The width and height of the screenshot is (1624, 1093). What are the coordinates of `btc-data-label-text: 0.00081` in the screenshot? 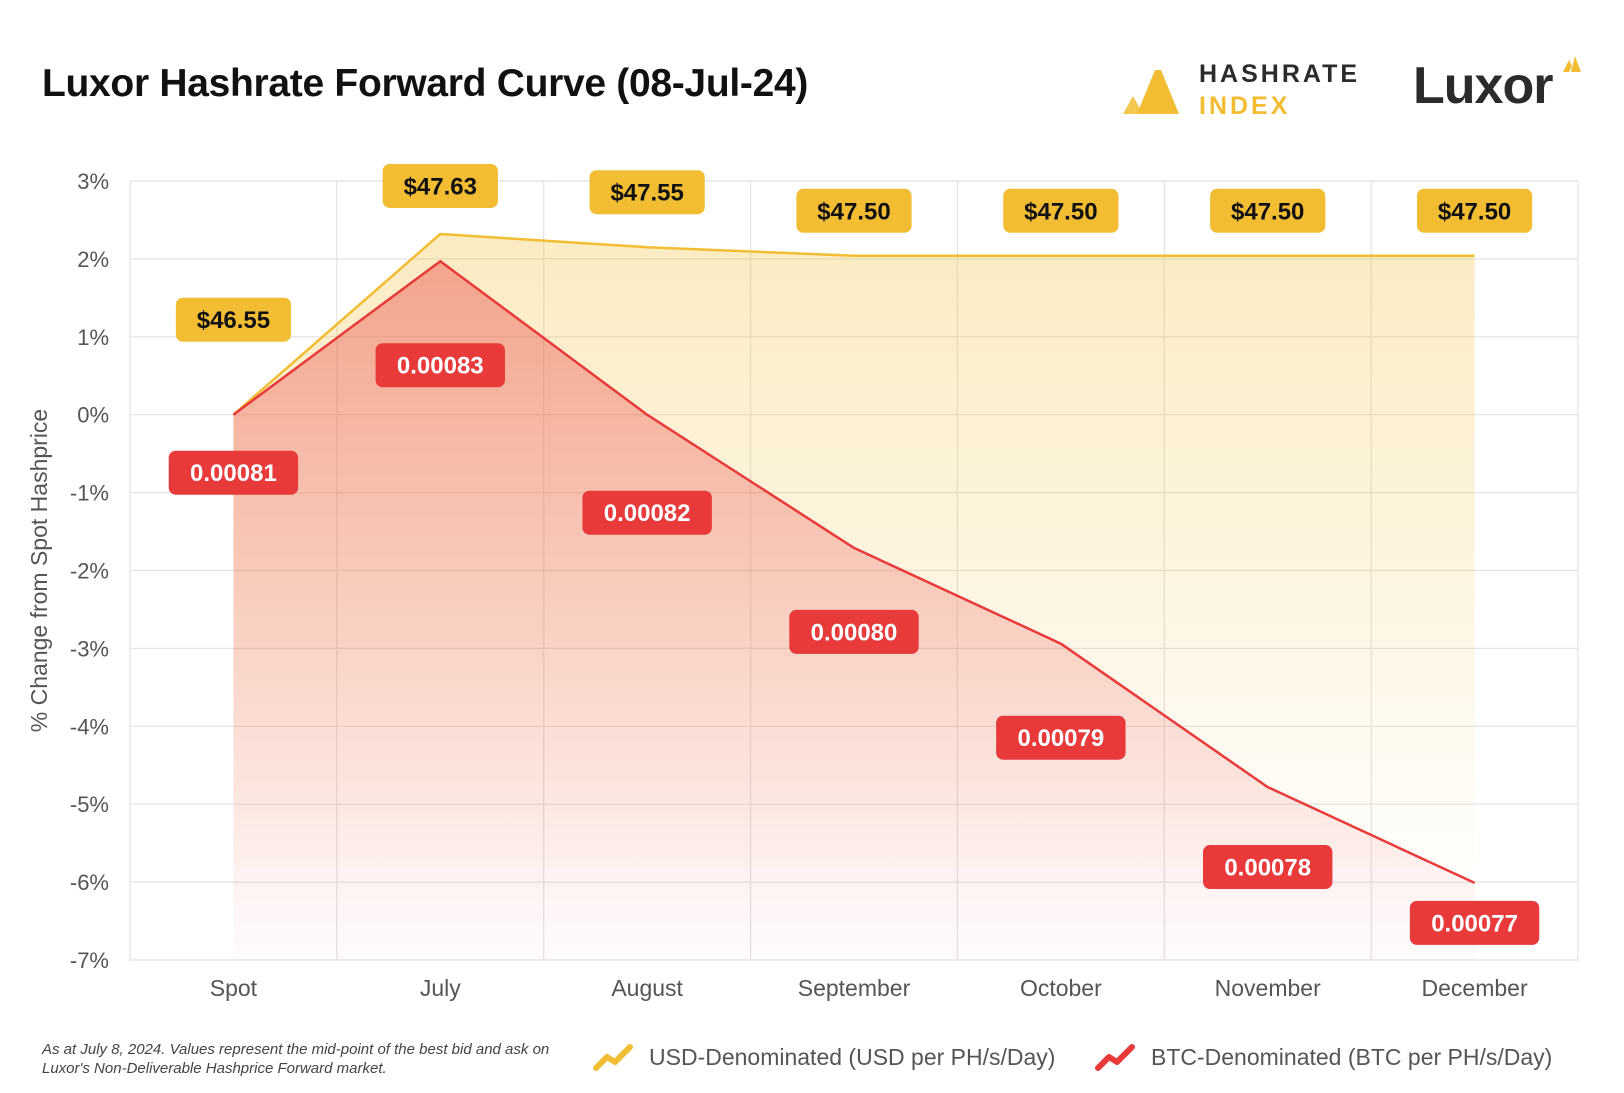 It's located at (233, 473).